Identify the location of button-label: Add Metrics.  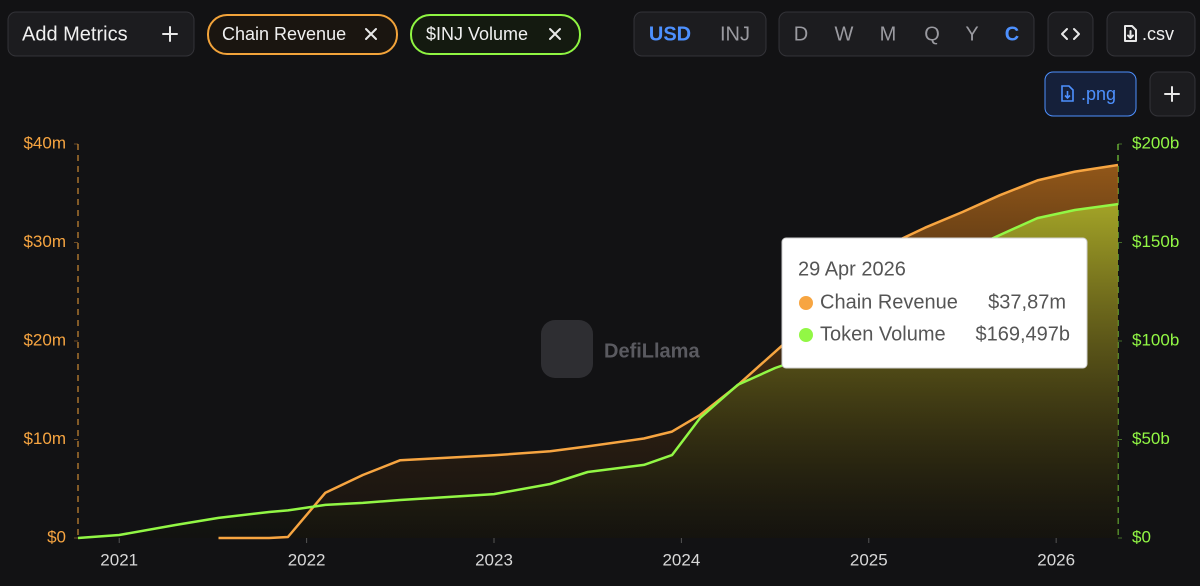
(75, 34).